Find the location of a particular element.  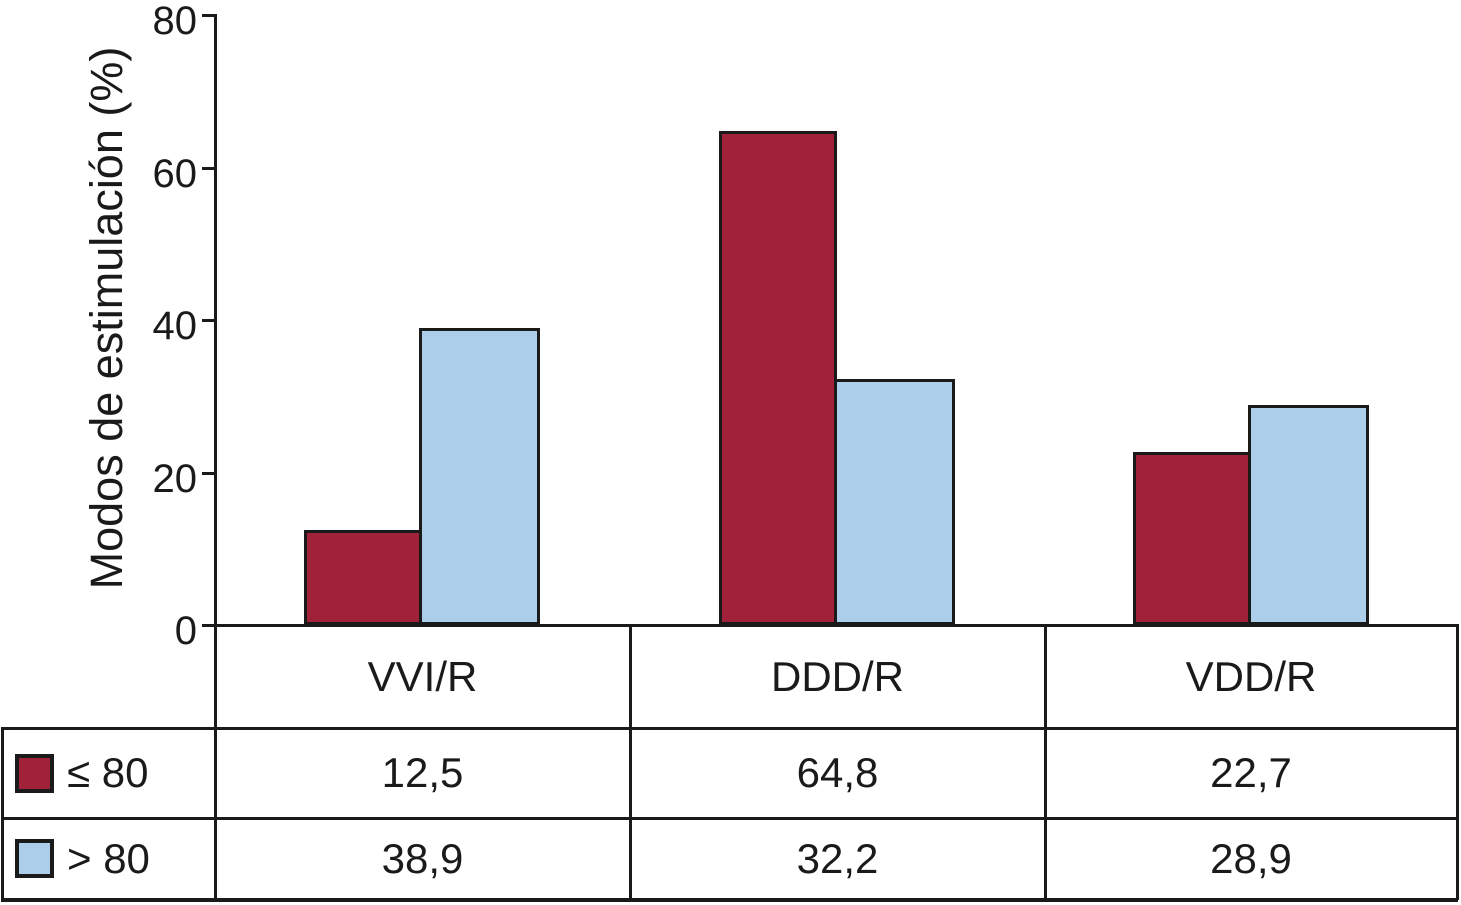

category-label-VVI/R: VVI/R is located at coordinates (422, 676).